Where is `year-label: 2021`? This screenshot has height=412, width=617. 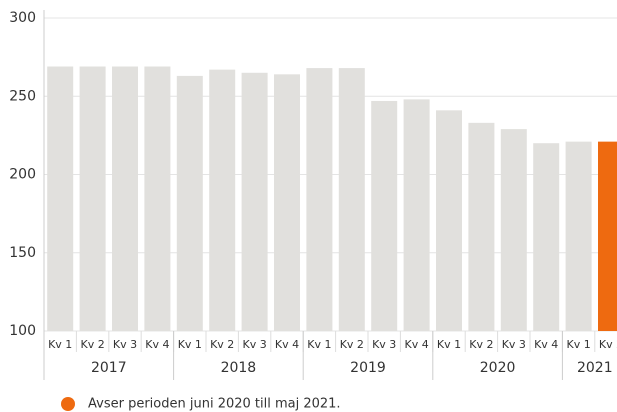
year-label: 2021 is located at coordinates (595, 368).